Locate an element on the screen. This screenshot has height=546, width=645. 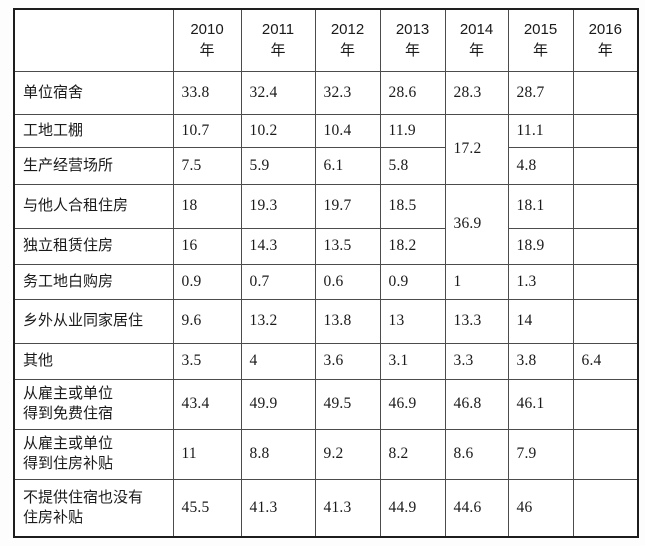
table-cell: 11.9 is located at coordinates (412, 130).